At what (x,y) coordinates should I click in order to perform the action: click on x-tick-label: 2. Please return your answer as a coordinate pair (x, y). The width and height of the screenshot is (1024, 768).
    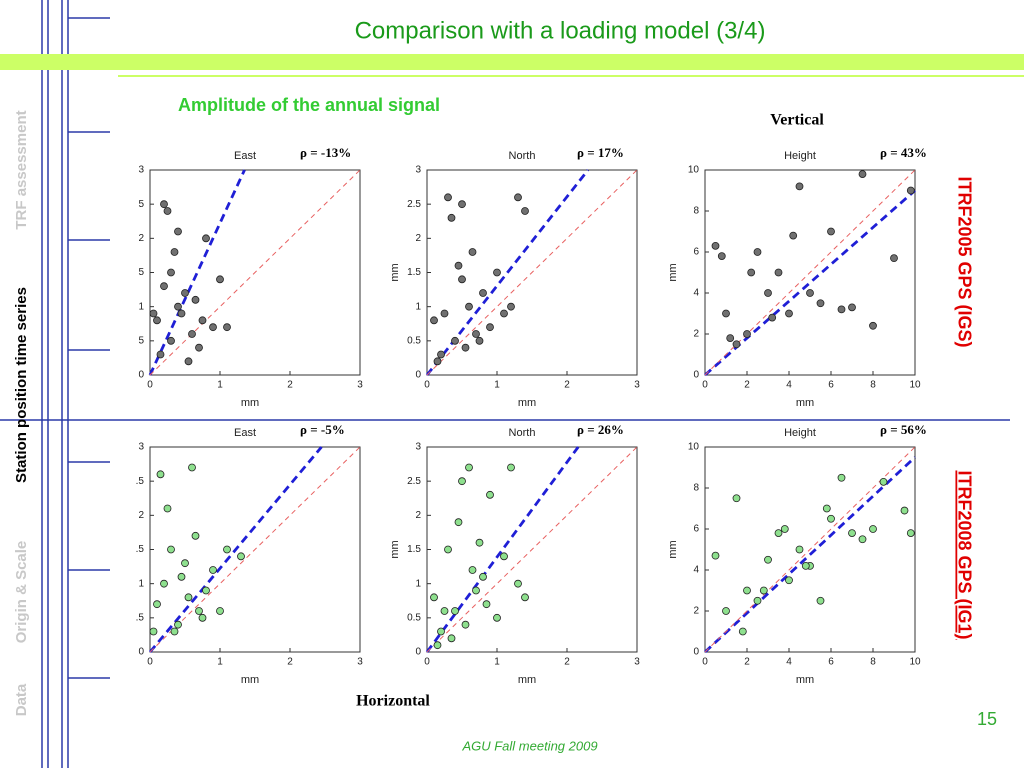
    Looking at the image, I should click on (567, 662).